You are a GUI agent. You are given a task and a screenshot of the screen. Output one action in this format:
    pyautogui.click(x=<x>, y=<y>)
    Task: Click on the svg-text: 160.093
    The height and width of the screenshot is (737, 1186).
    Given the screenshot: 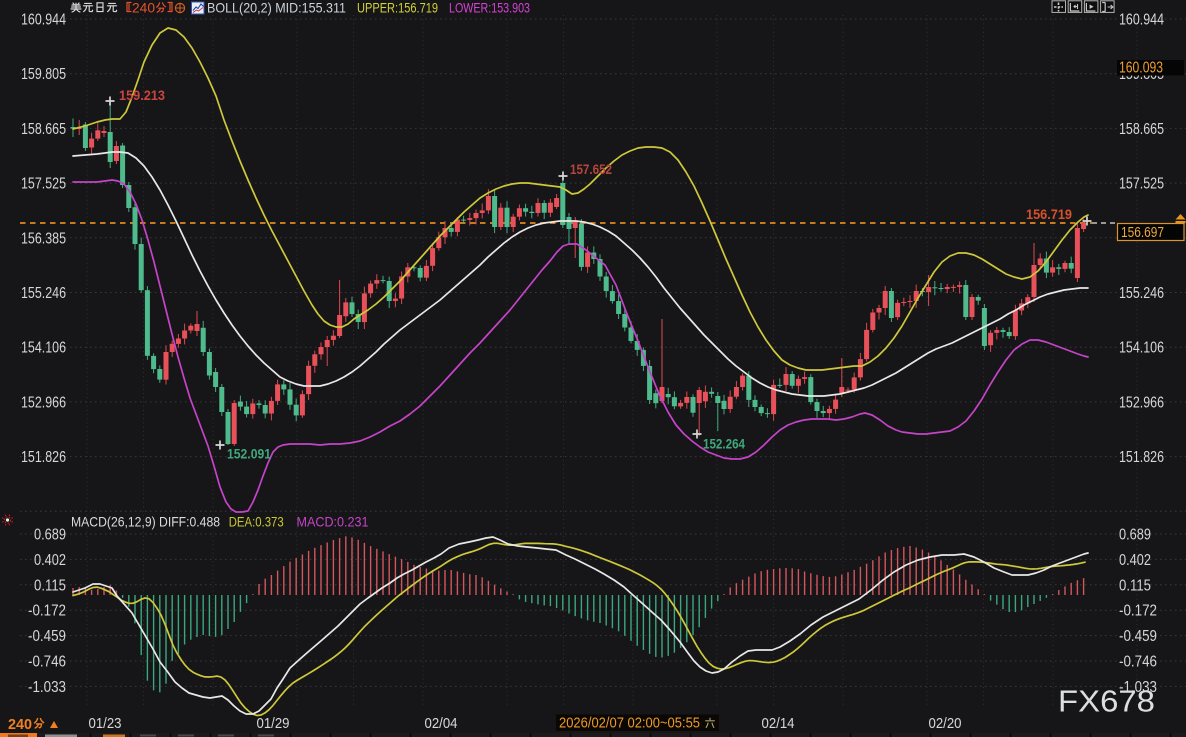 What is the action you would take?
    pyautogui.click(x=1141, y=67)
    